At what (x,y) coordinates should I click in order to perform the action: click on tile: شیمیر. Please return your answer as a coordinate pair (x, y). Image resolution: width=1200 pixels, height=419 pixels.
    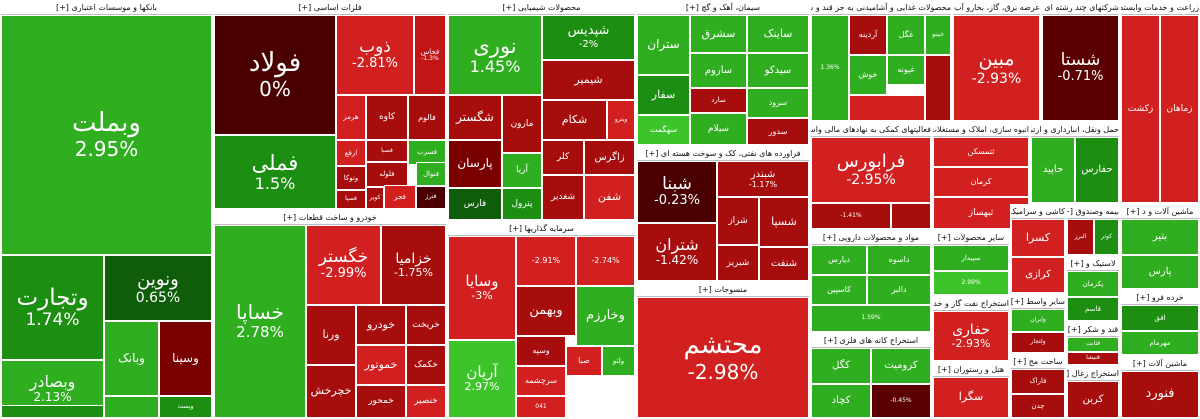
    Looking at the image, I should click on (588, 80).